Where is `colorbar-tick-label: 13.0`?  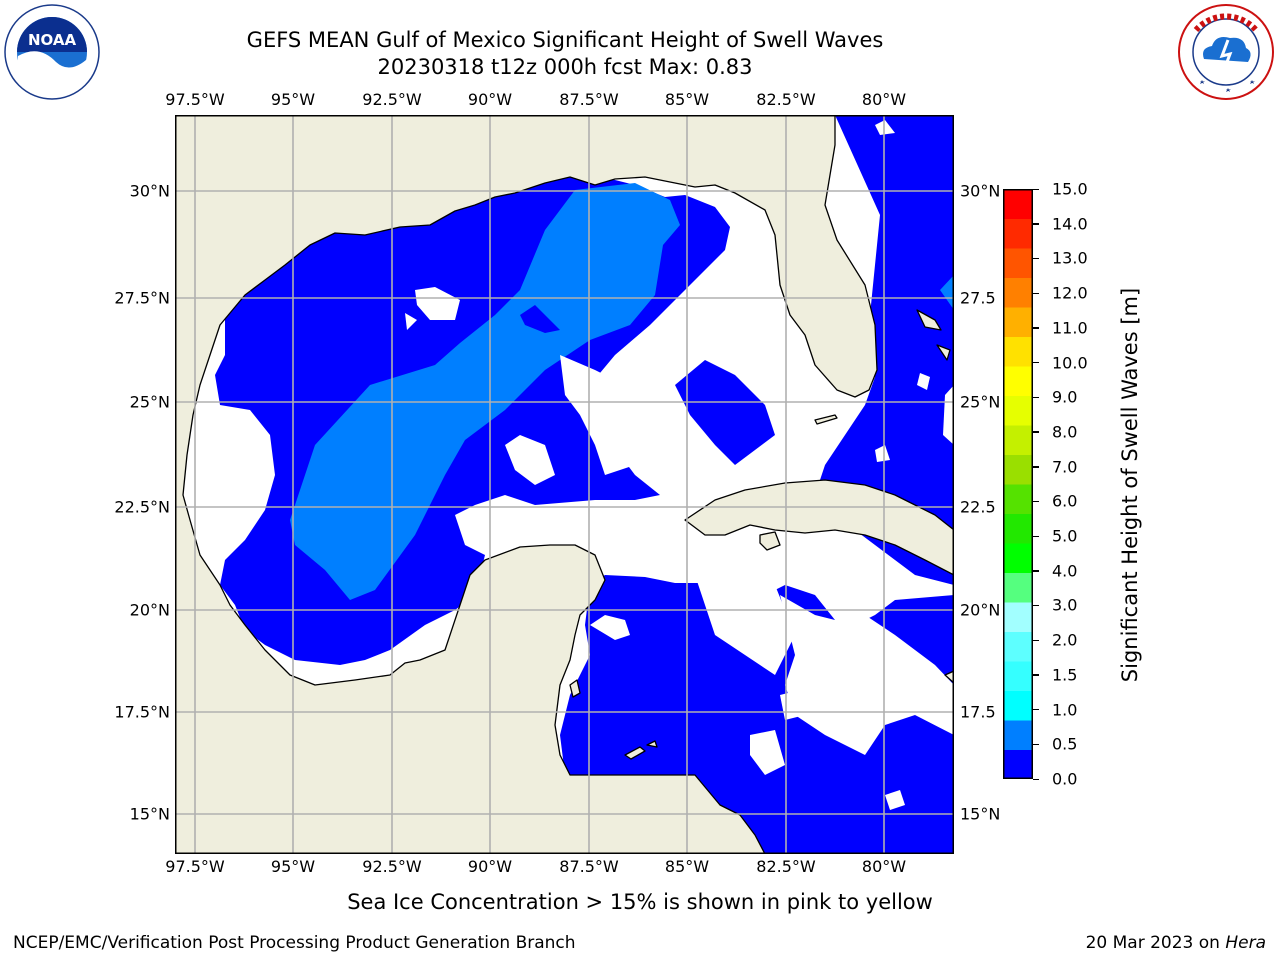 colorbar-tick-label: 13.0 is located at coordinates (1070, 258).